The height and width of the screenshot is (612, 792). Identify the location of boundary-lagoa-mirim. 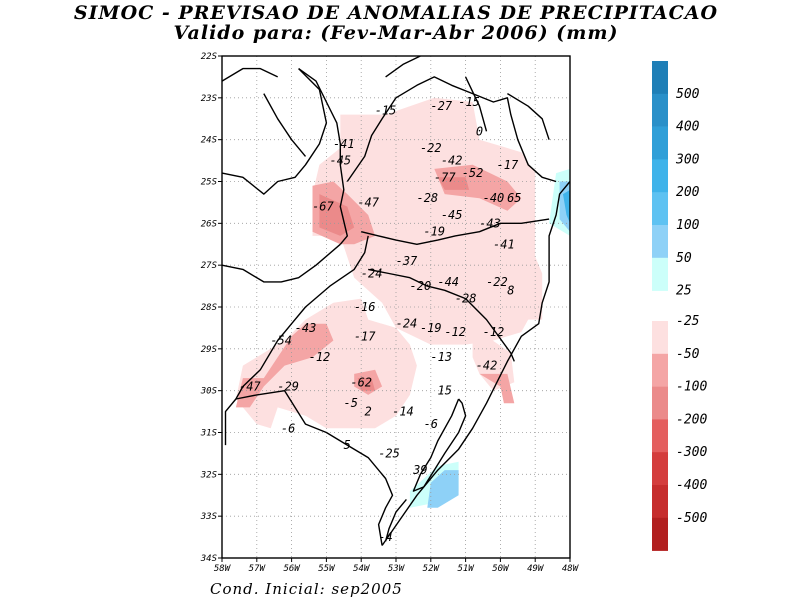
(395, 520).